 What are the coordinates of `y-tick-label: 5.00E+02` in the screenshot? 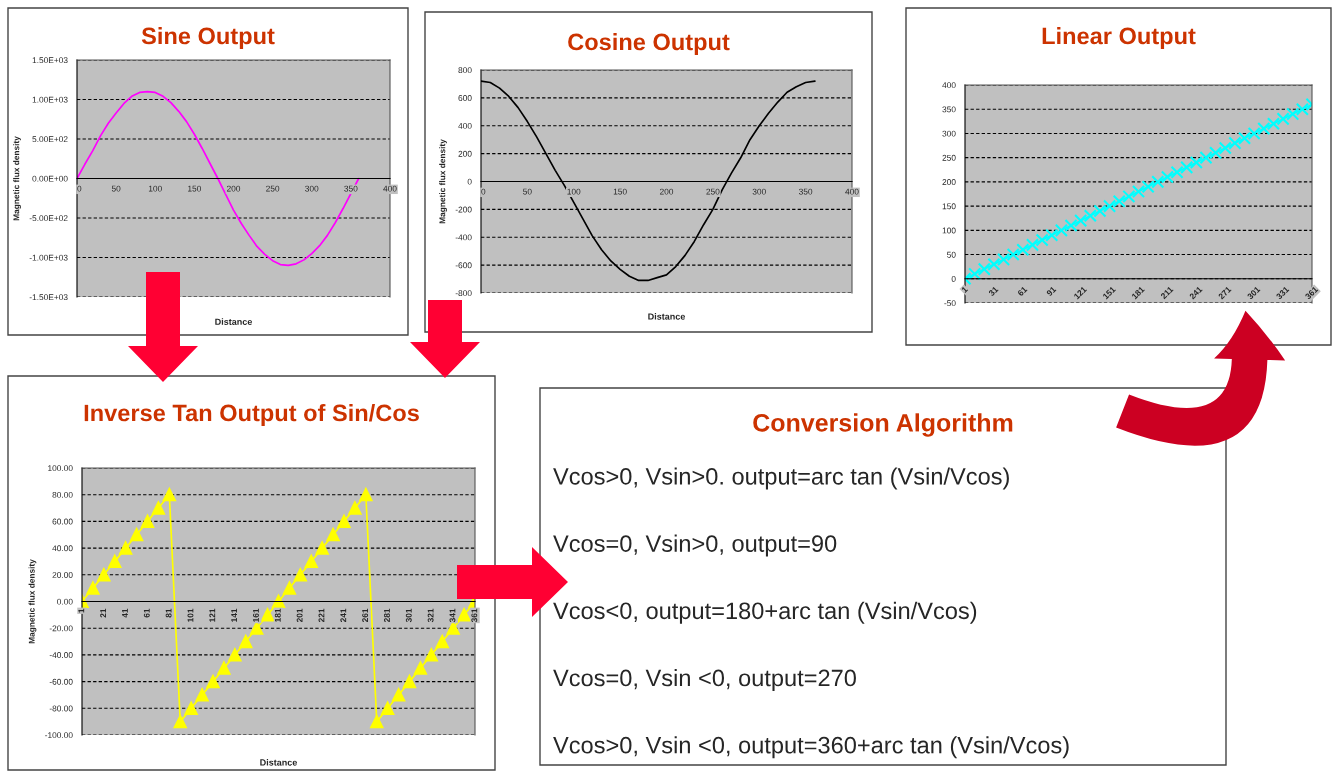 It's located at (50, 139).